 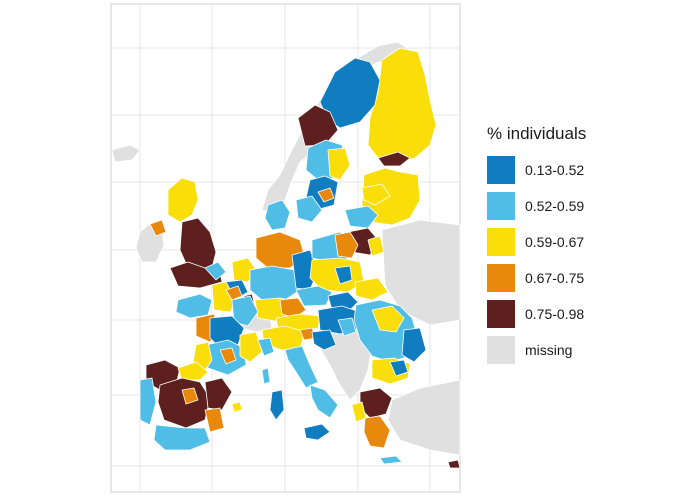 I want to click on legend-label: 0.67-0.75, so click(x=555, y=278).